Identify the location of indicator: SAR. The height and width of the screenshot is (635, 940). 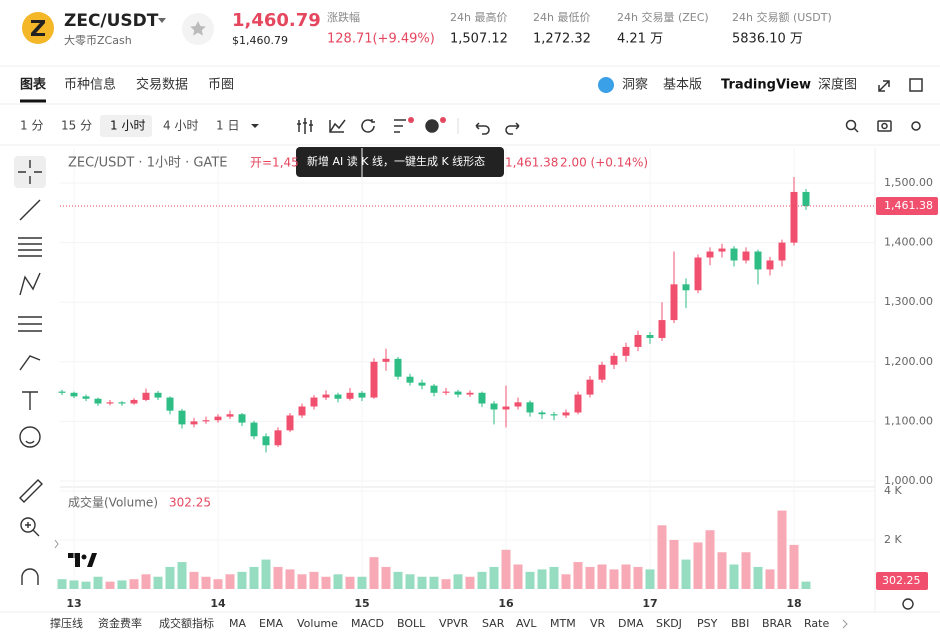
(493, 623).